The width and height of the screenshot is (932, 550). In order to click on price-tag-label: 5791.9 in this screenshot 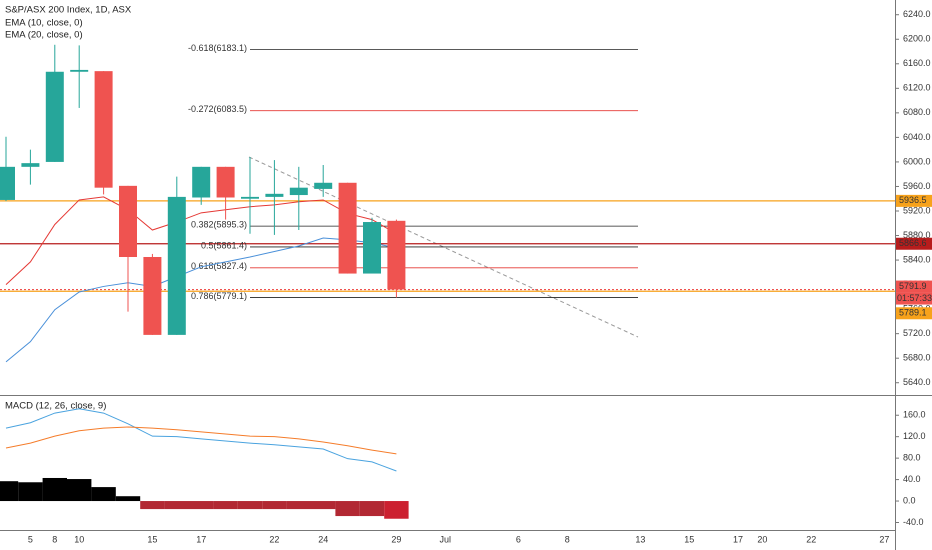, I will do `click(913, 286)`.